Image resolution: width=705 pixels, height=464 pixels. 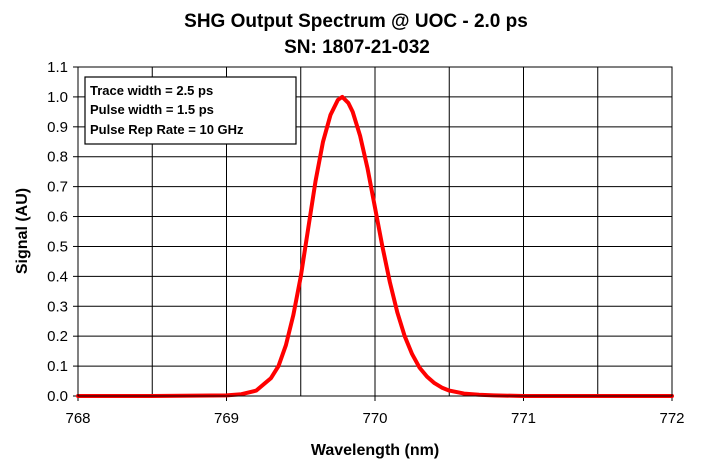 I want to click on x-tick-label: 769, so click(x=226, y=418).